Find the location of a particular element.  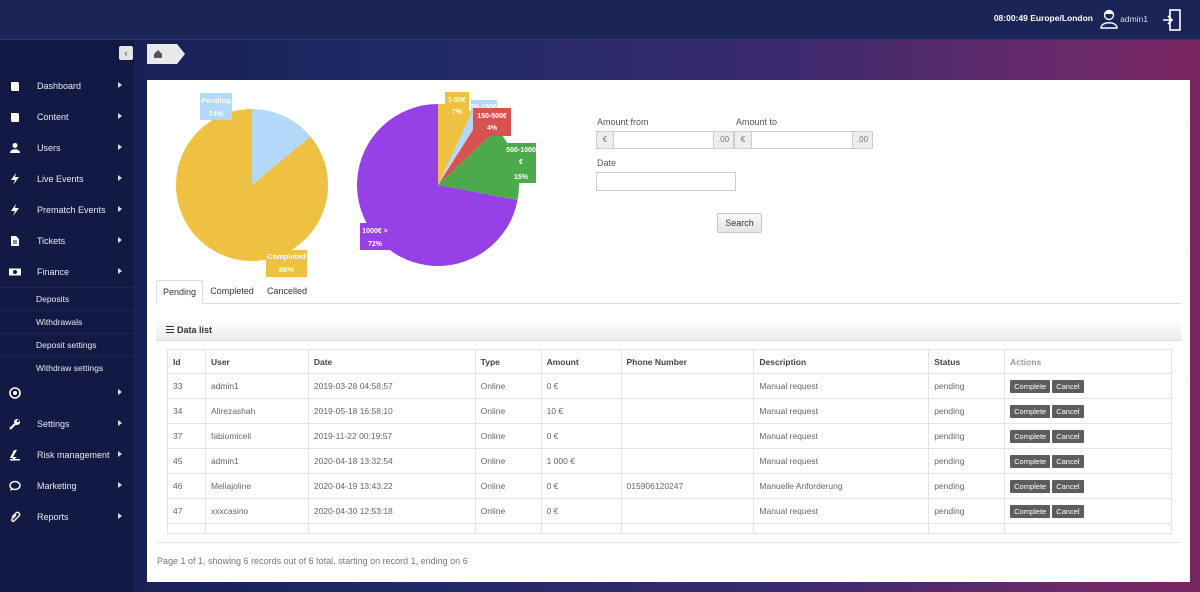

user-icon is located at coordinates (15, 148).